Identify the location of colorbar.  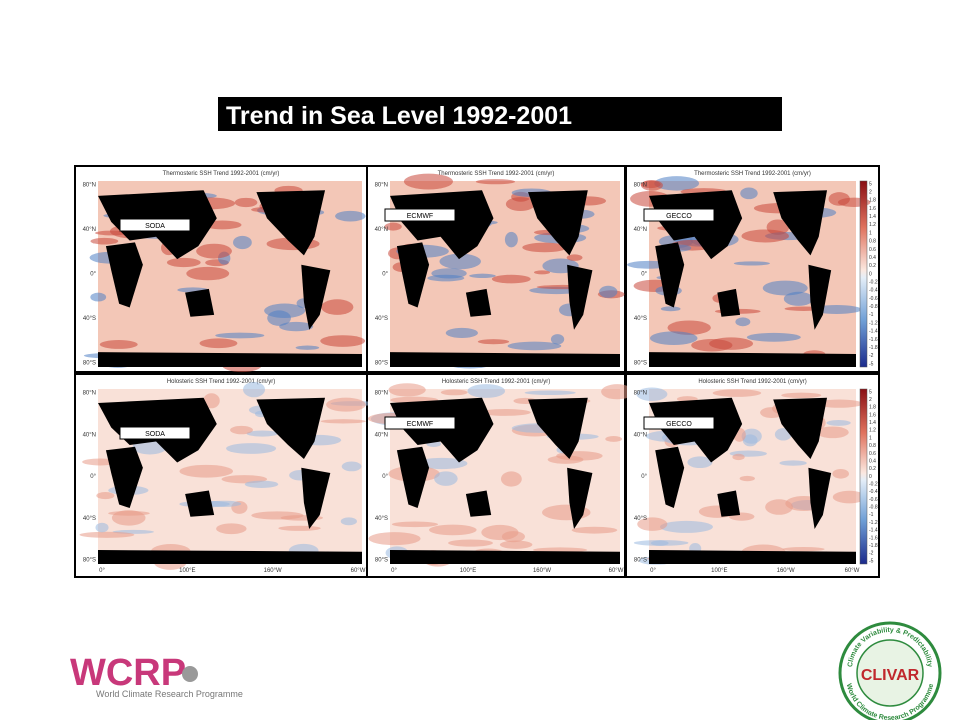
(863, 274).